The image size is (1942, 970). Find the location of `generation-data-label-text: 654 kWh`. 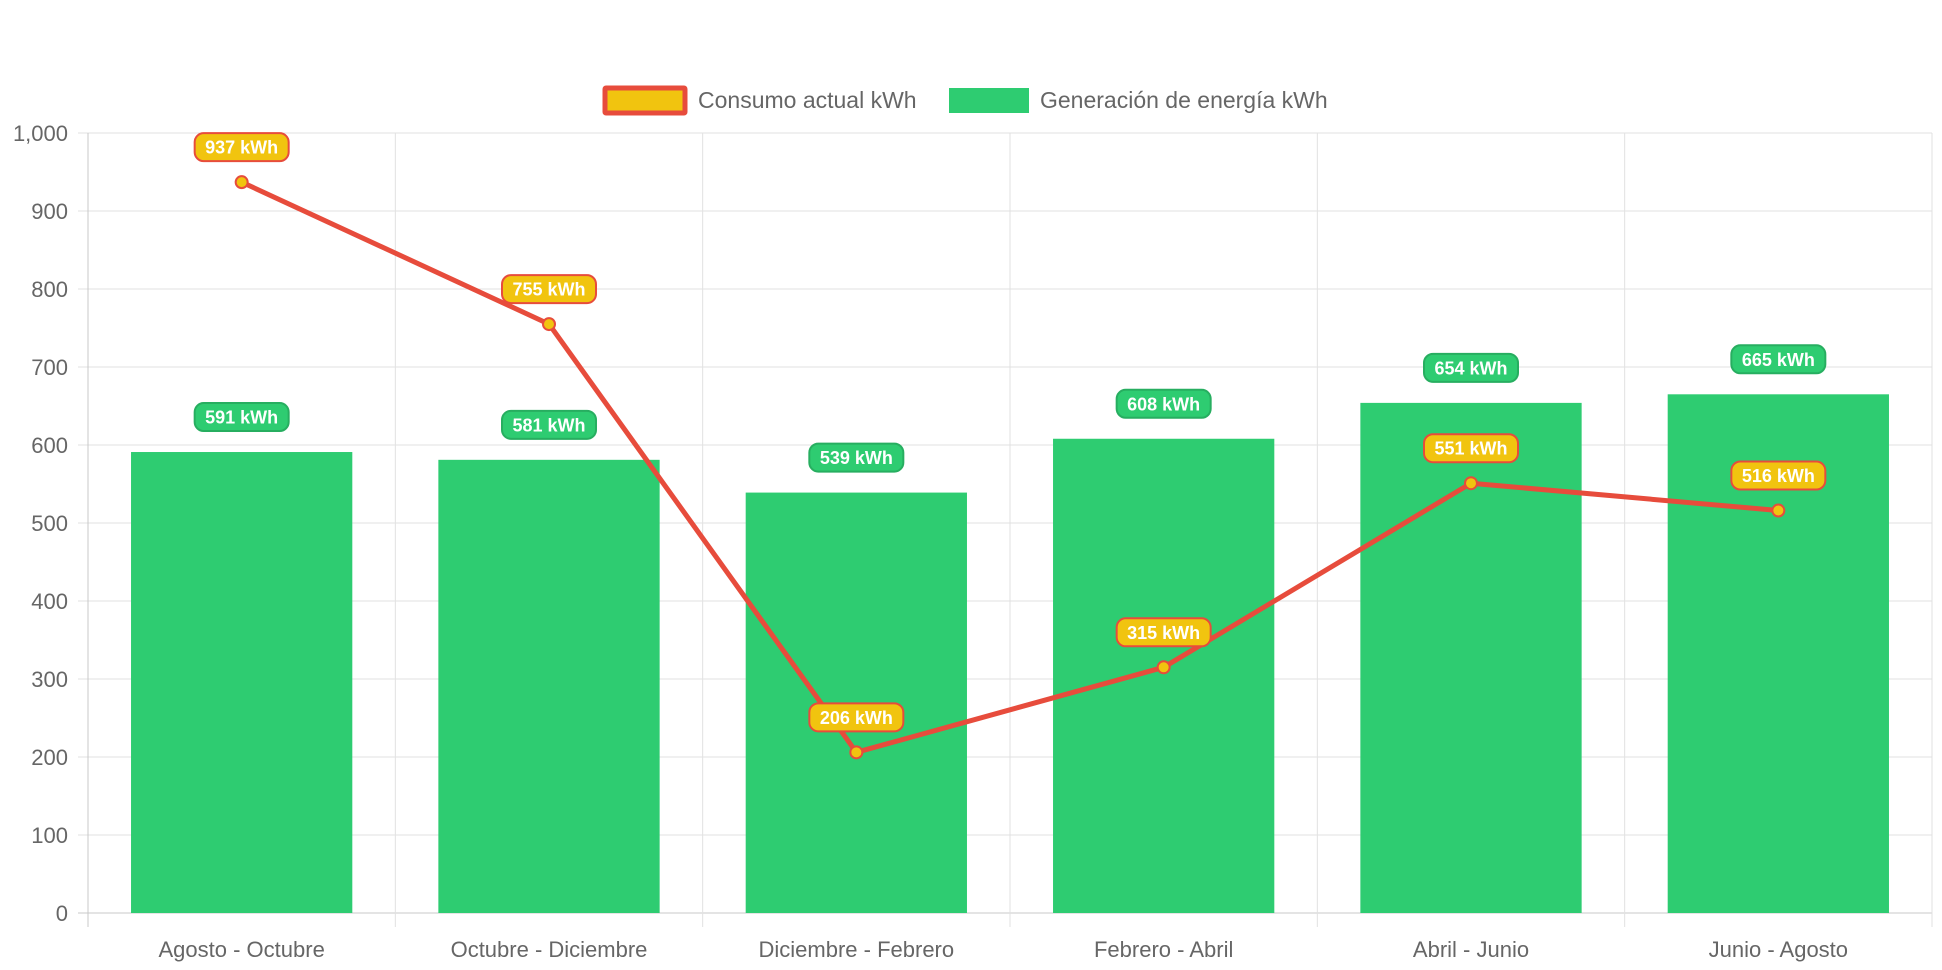

generation-data-label-text: 654 kWh is located at coordinates (1470, 368).